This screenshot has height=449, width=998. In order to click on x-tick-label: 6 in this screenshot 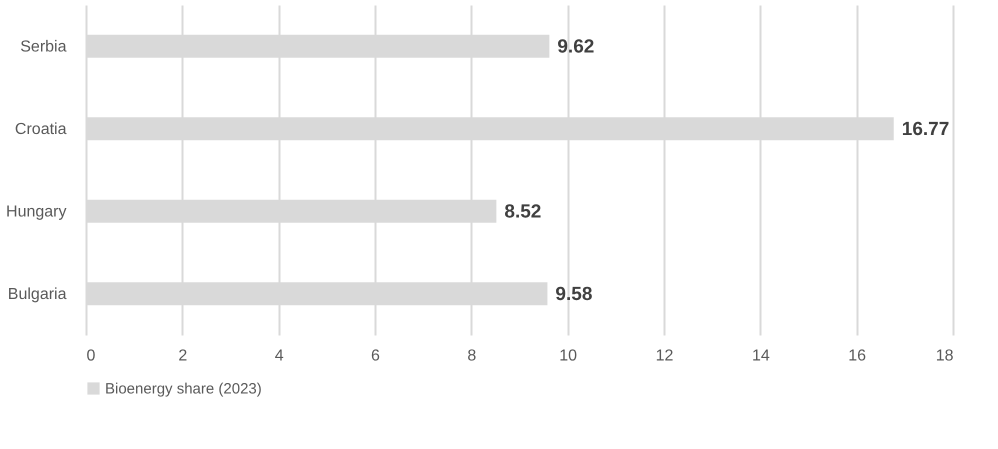, I will do `click(375, 356)`.